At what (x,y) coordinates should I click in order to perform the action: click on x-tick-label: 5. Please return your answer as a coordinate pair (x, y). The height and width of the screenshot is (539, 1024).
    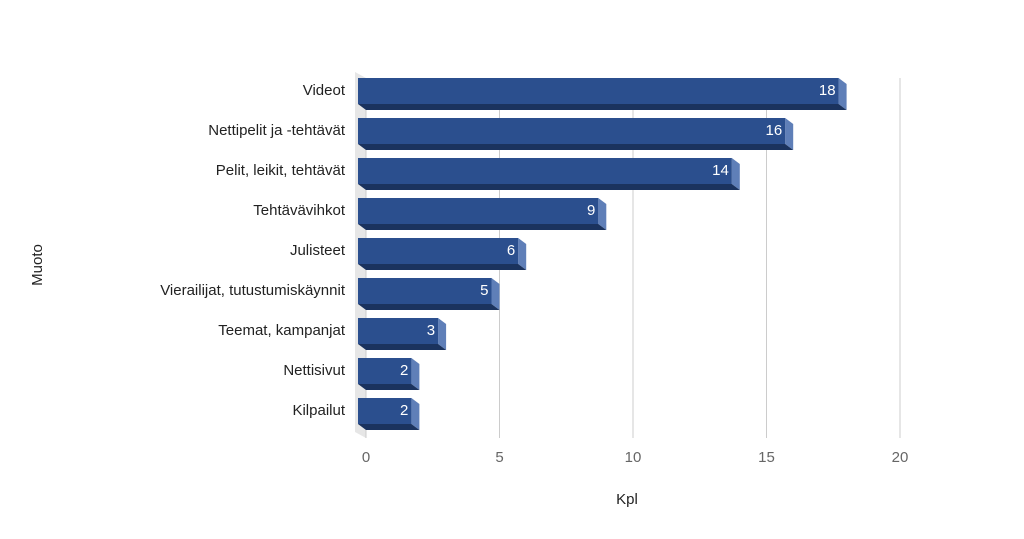
    Looking at the image, I should click on (499, 457).